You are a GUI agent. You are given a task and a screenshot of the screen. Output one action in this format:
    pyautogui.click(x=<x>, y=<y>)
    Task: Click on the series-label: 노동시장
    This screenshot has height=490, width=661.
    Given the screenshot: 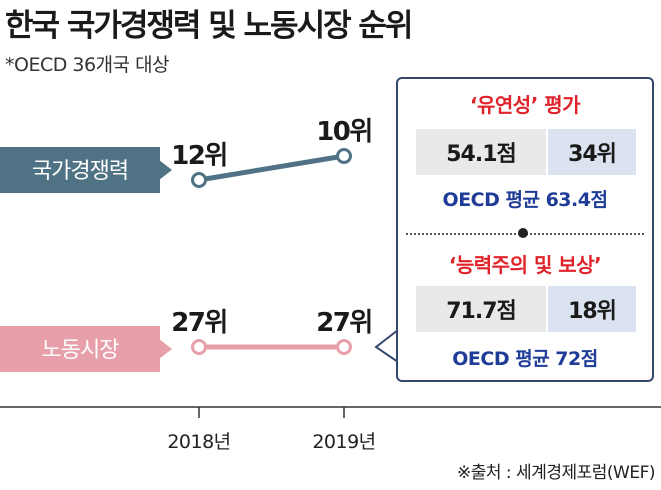 What is the action you would take?
    pyautogui.click(x=81, y=350)
    